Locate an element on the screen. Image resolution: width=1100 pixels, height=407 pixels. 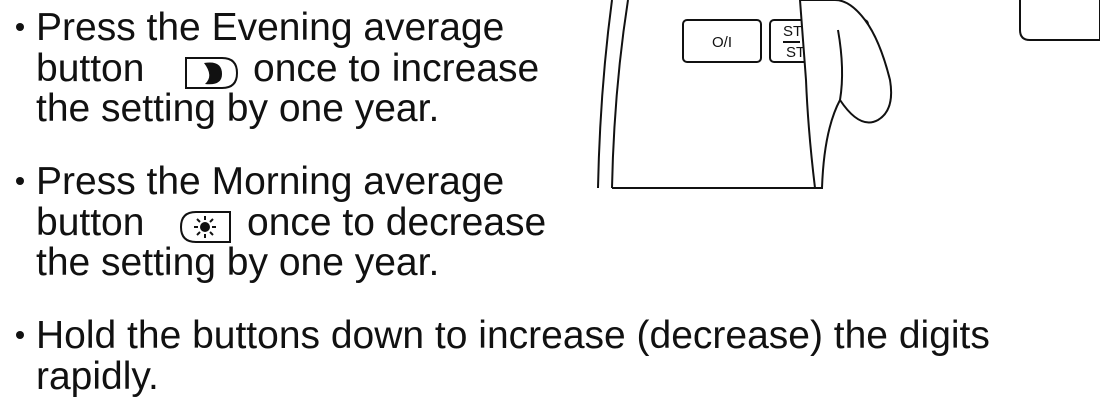
power-button is located at coordinates (722, 41).